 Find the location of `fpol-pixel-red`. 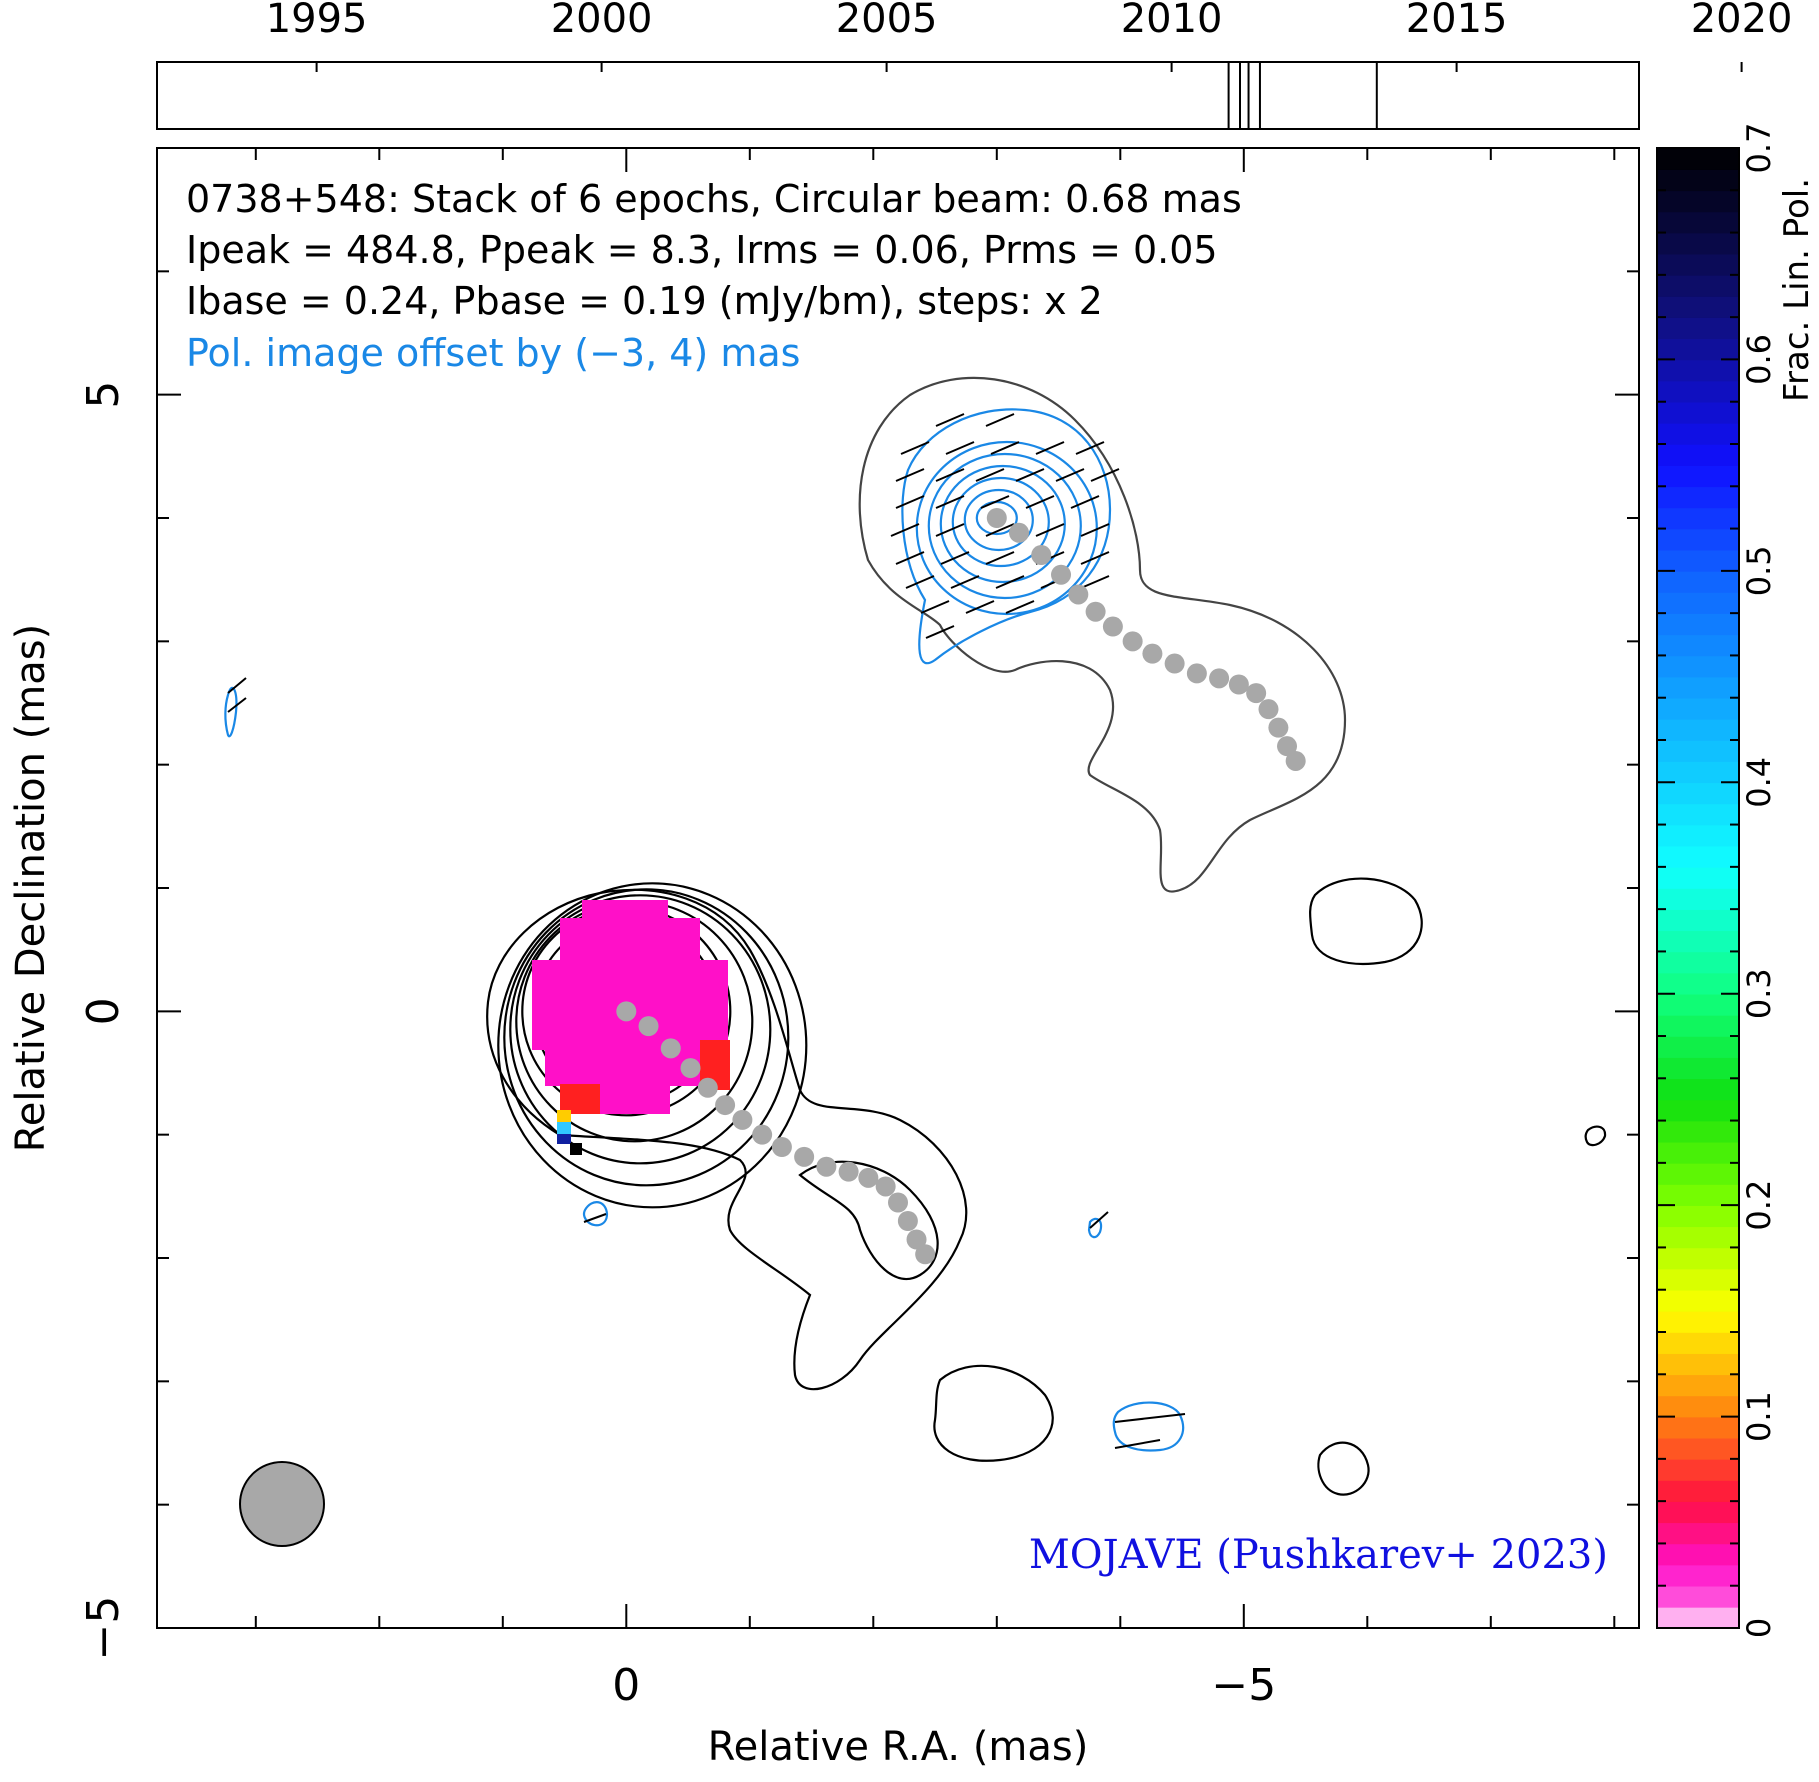

fpol-pixel-red is located at coordinates (580, 1099).